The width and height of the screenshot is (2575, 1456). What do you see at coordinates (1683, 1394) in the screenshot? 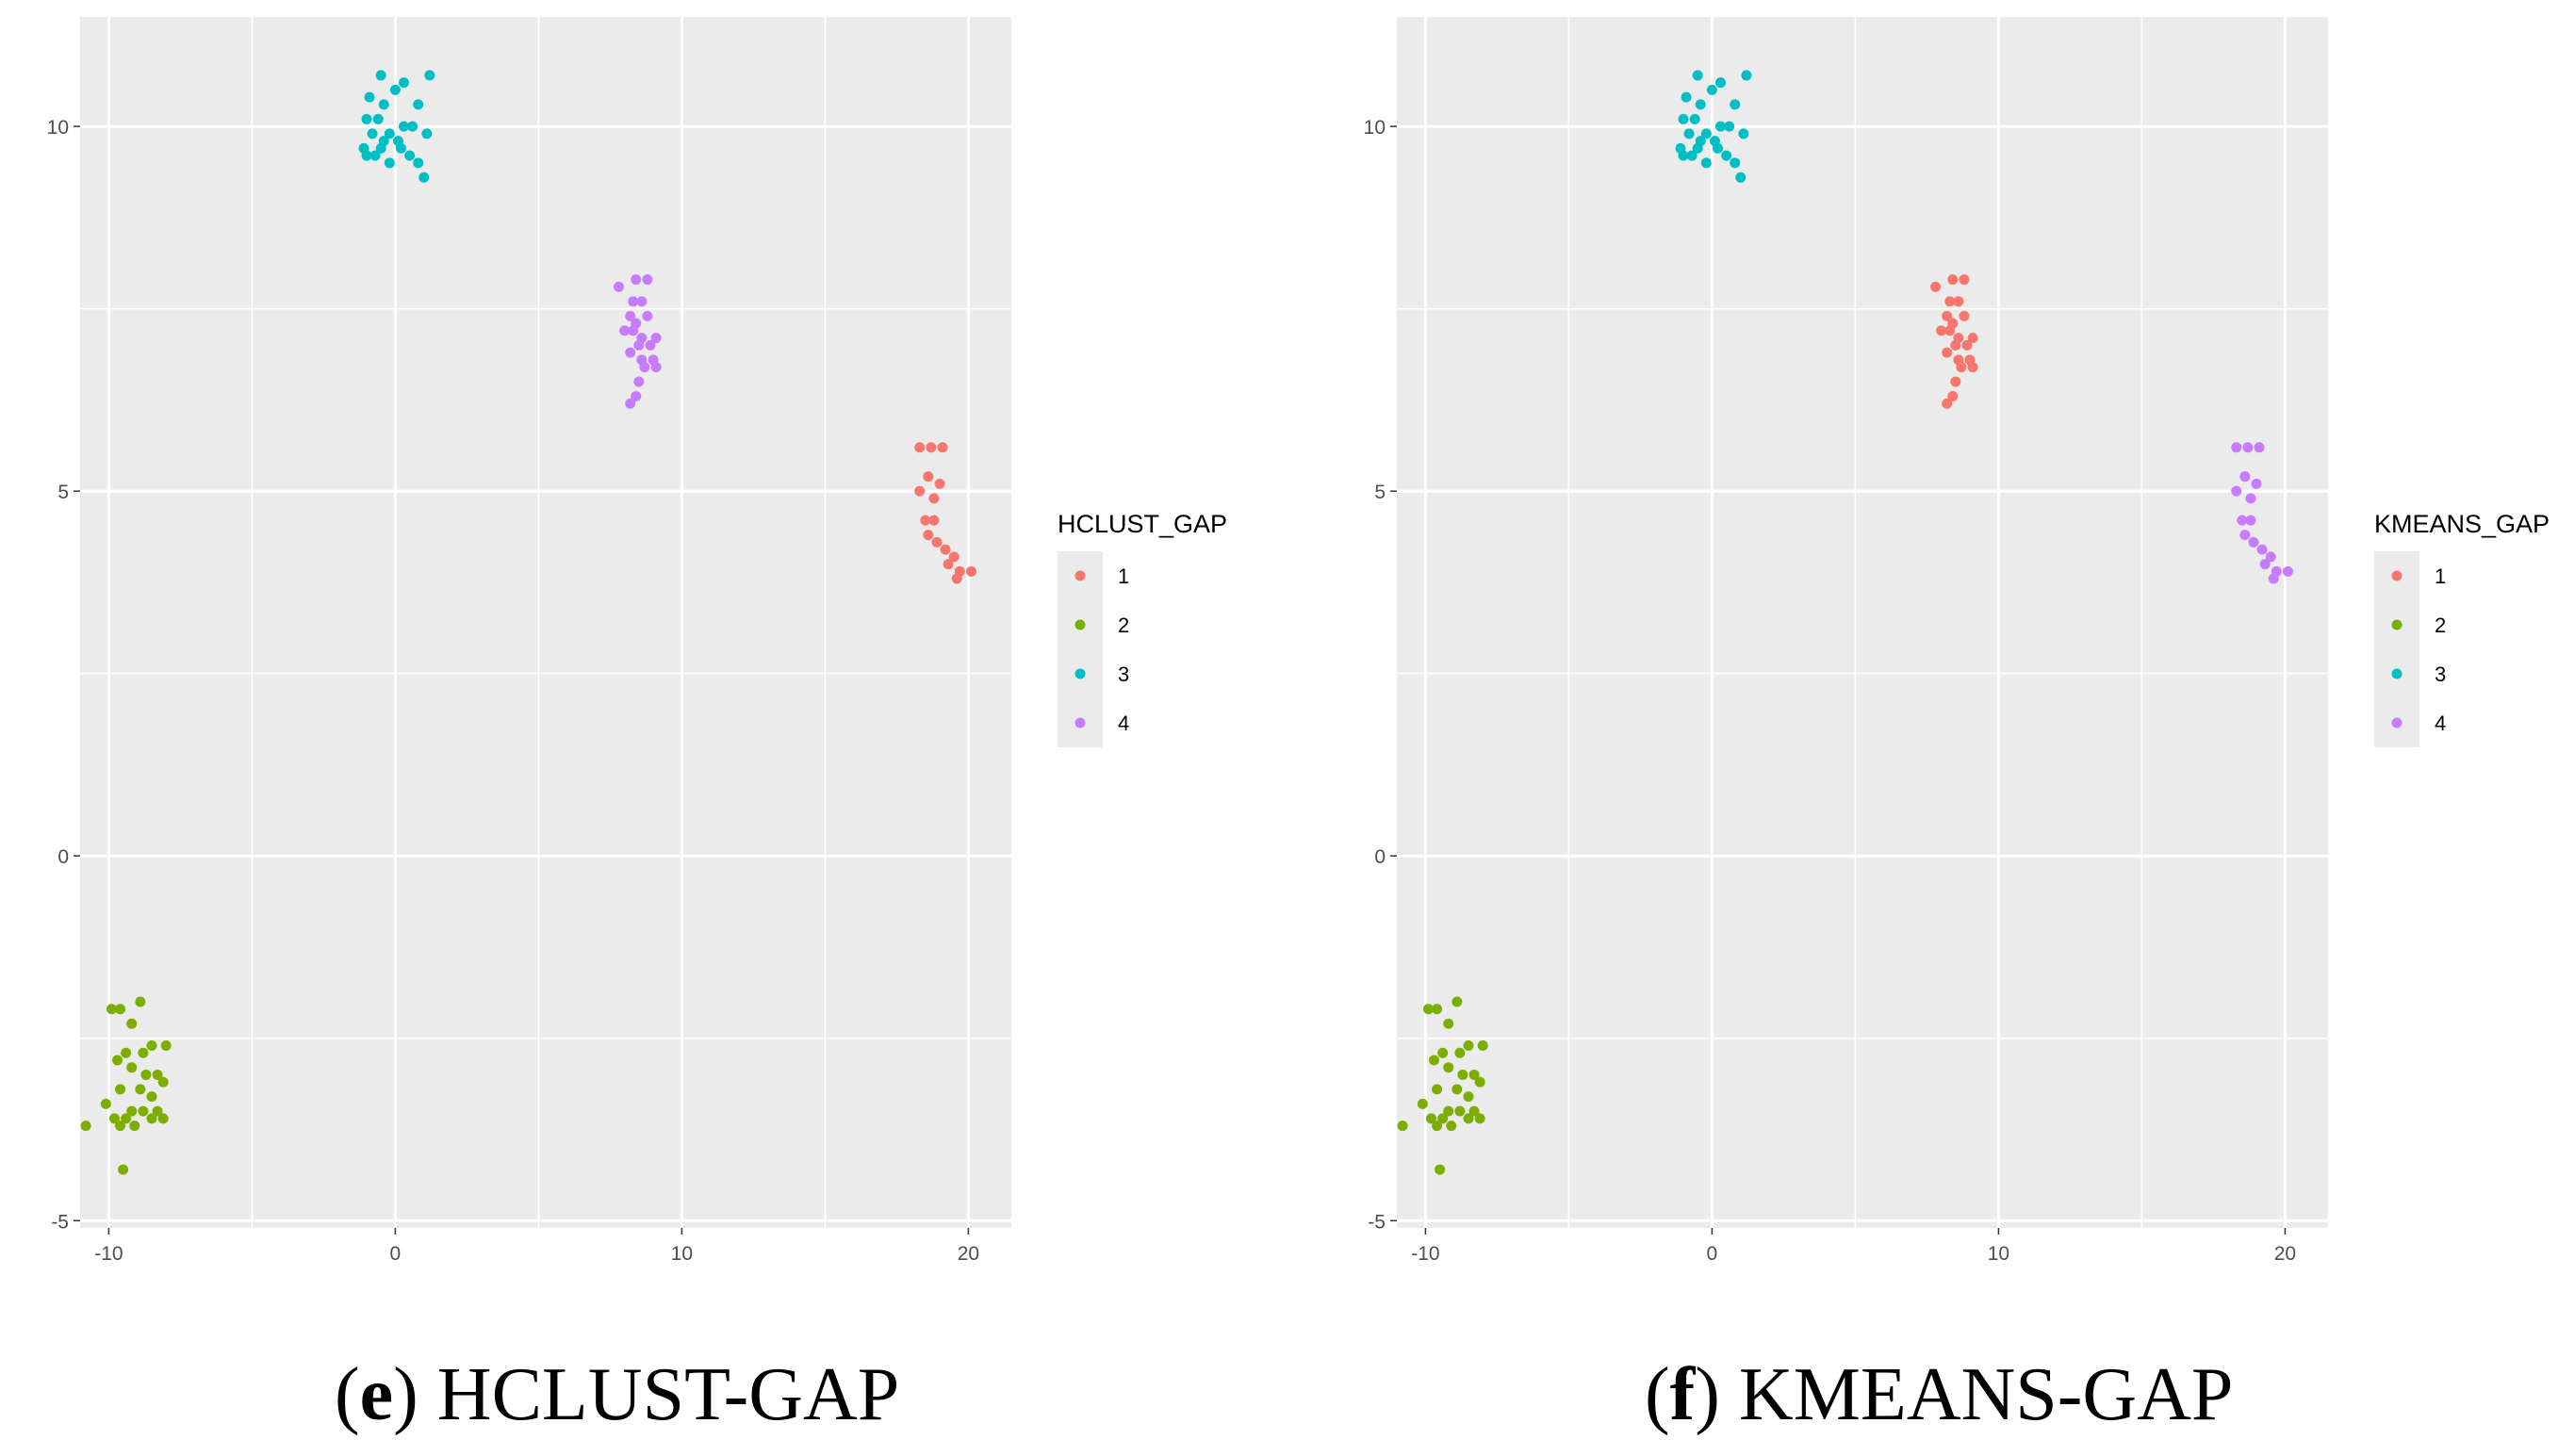
I see `caption-letter: f` at bounding box center [1683, 1394].